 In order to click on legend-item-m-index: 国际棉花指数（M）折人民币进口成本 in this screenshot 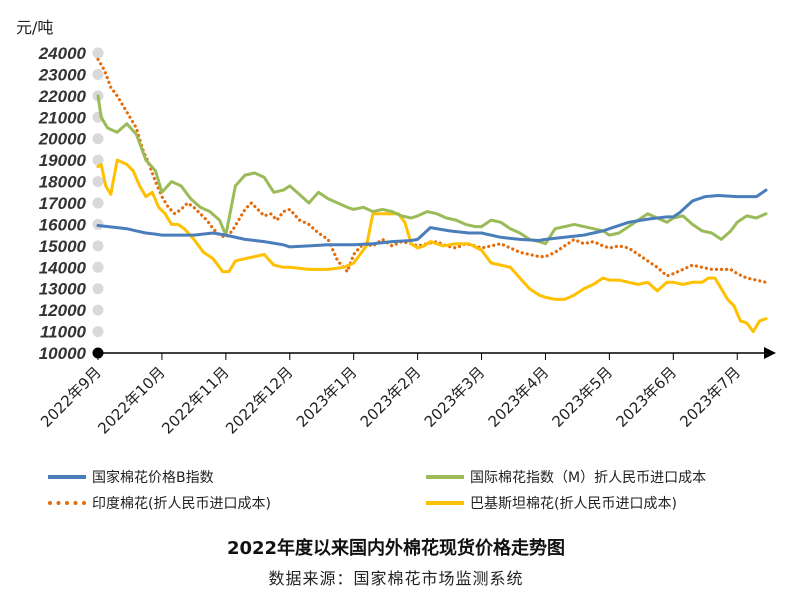, I will do `click(566, 477)`.